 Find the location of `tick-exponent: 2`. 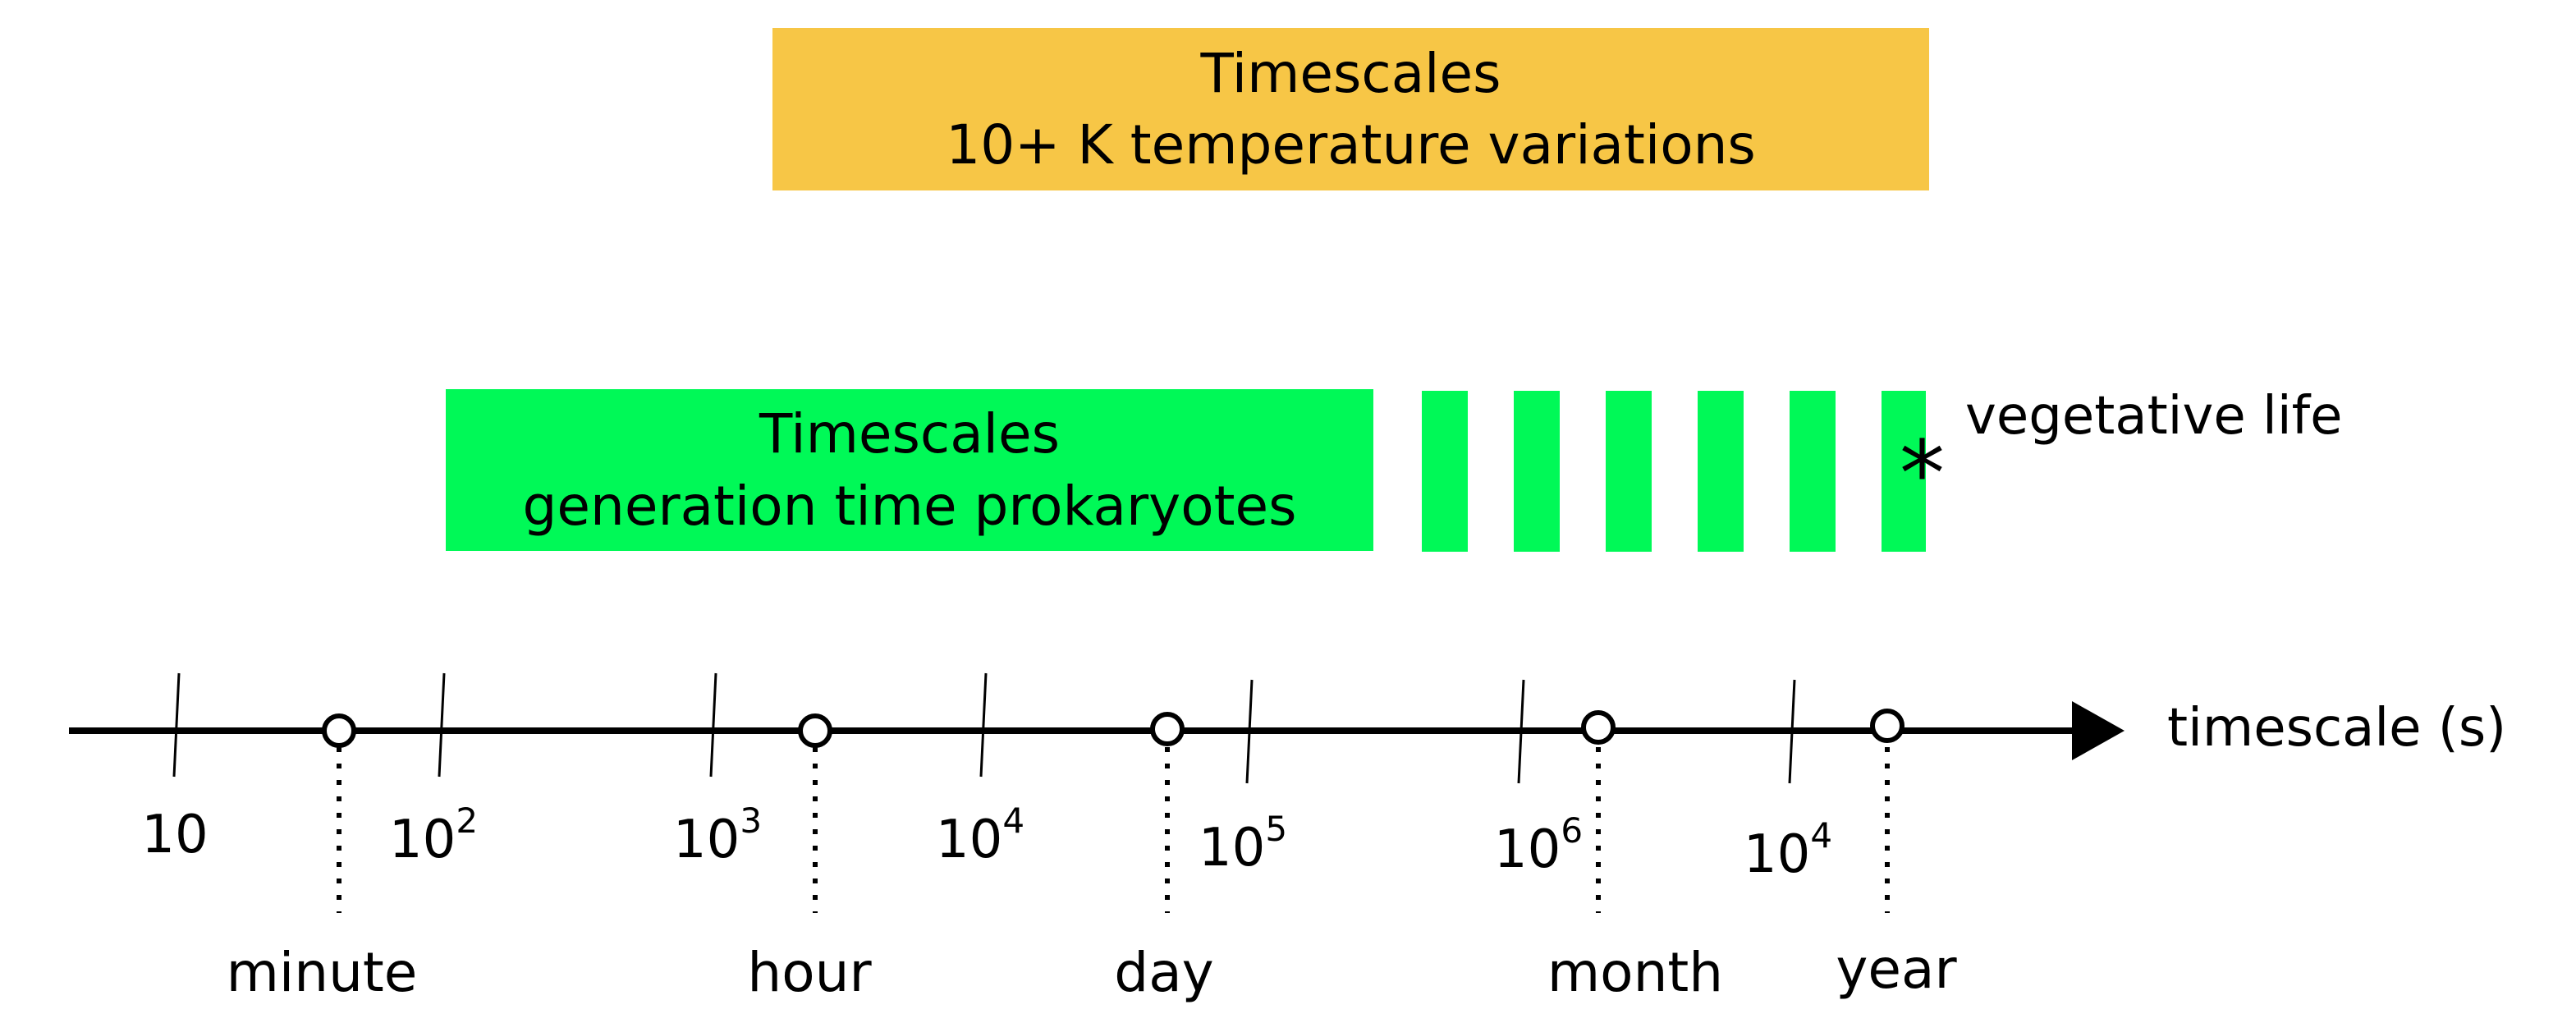

tick-exponent: 2 is located at coordinates (468, 821).